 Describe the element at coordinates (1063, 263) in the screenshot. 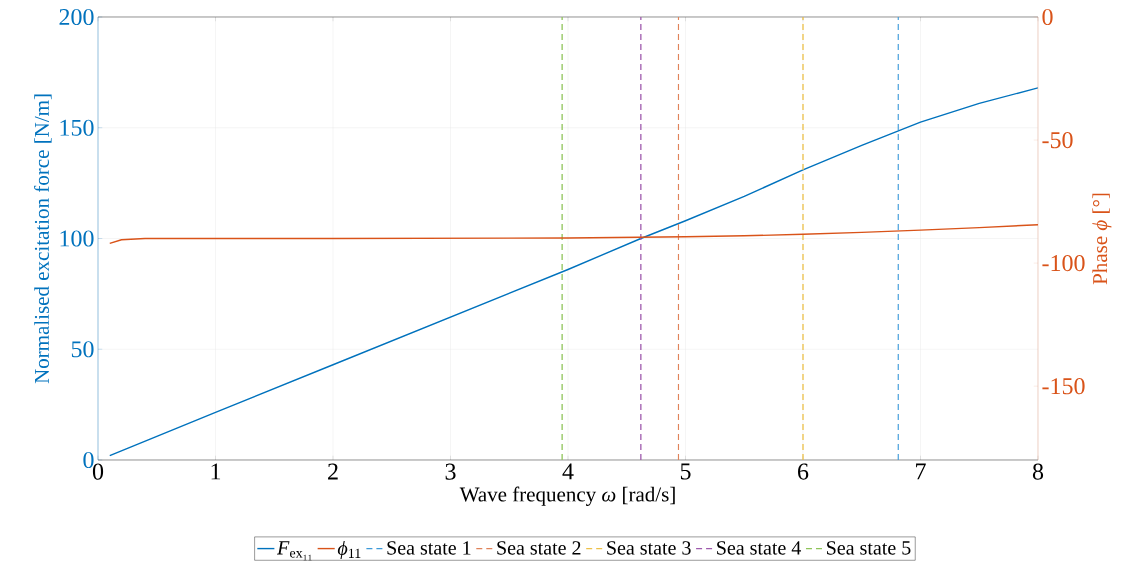

I see `y2-tick-label: -100` at that location.